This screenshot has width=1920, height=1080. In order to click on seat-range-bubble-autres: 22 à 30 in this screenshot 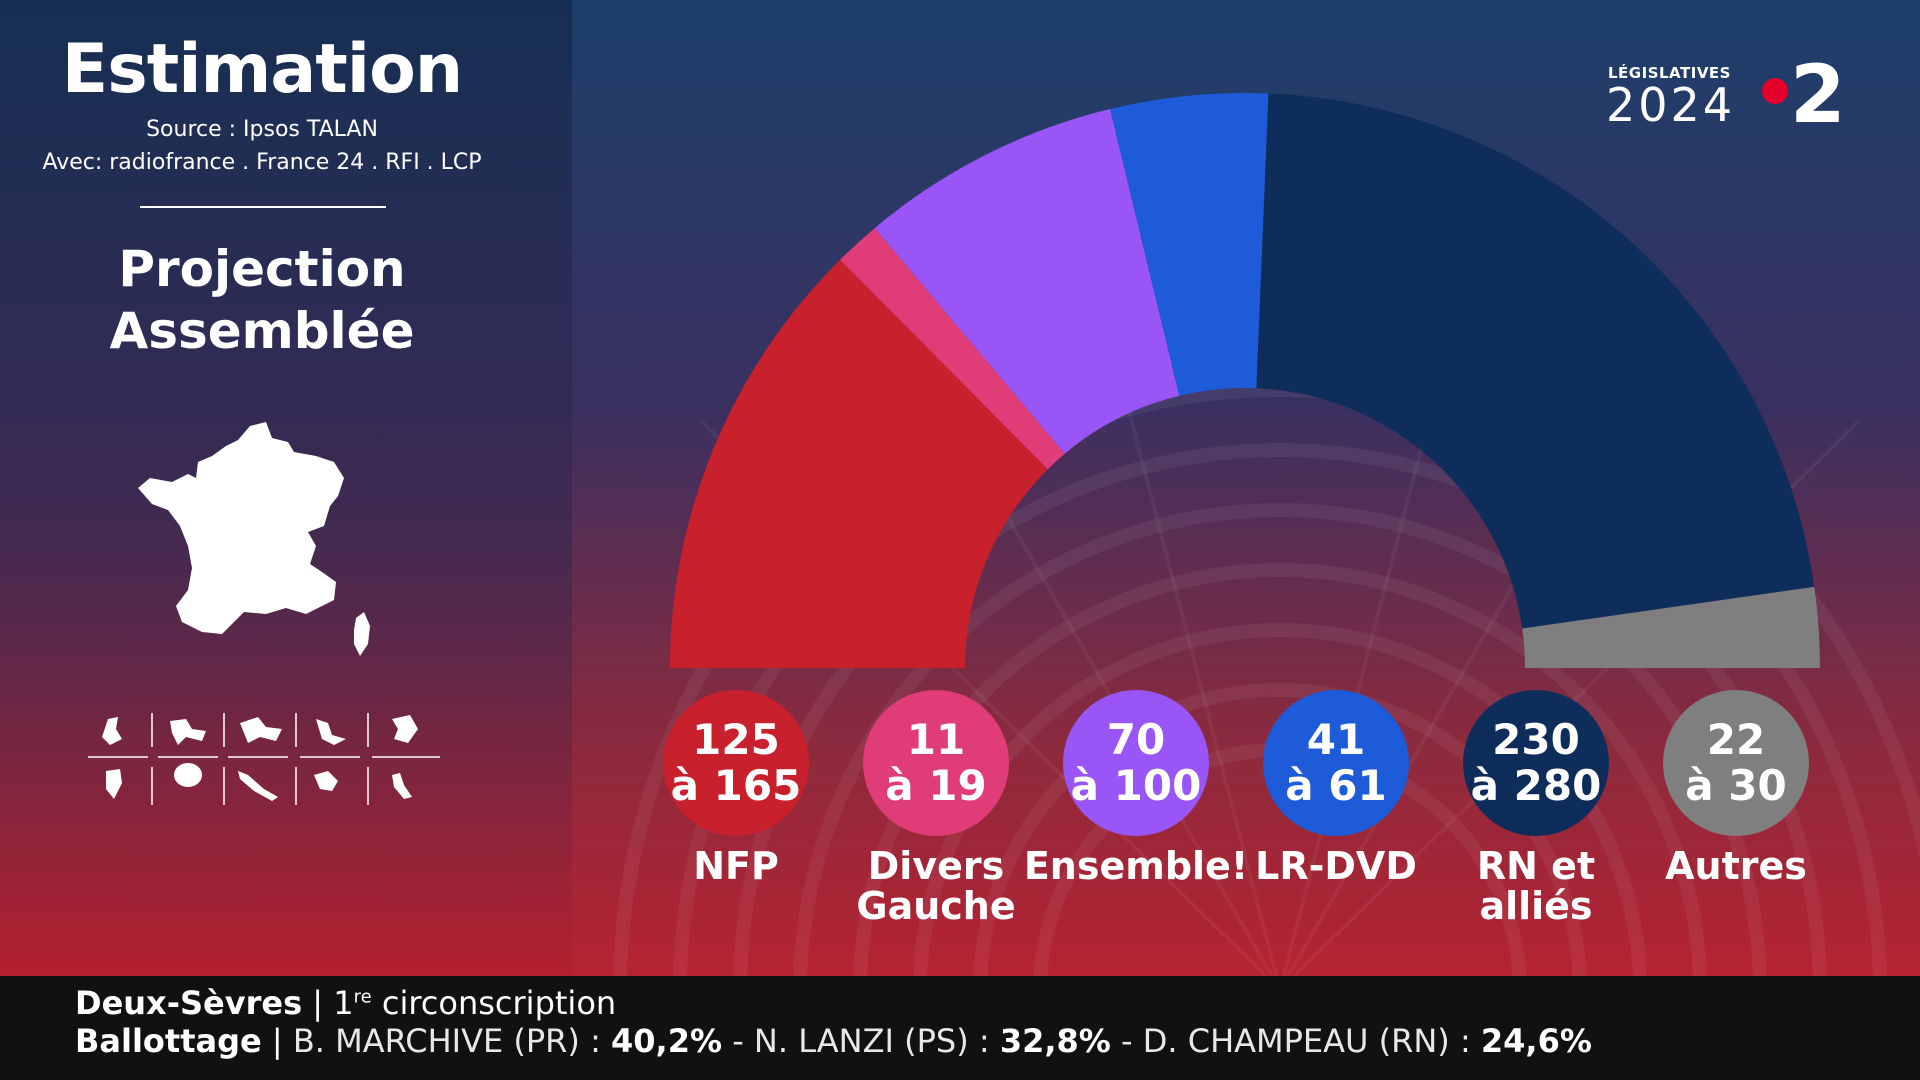, I will do `click(1736, 763)`.